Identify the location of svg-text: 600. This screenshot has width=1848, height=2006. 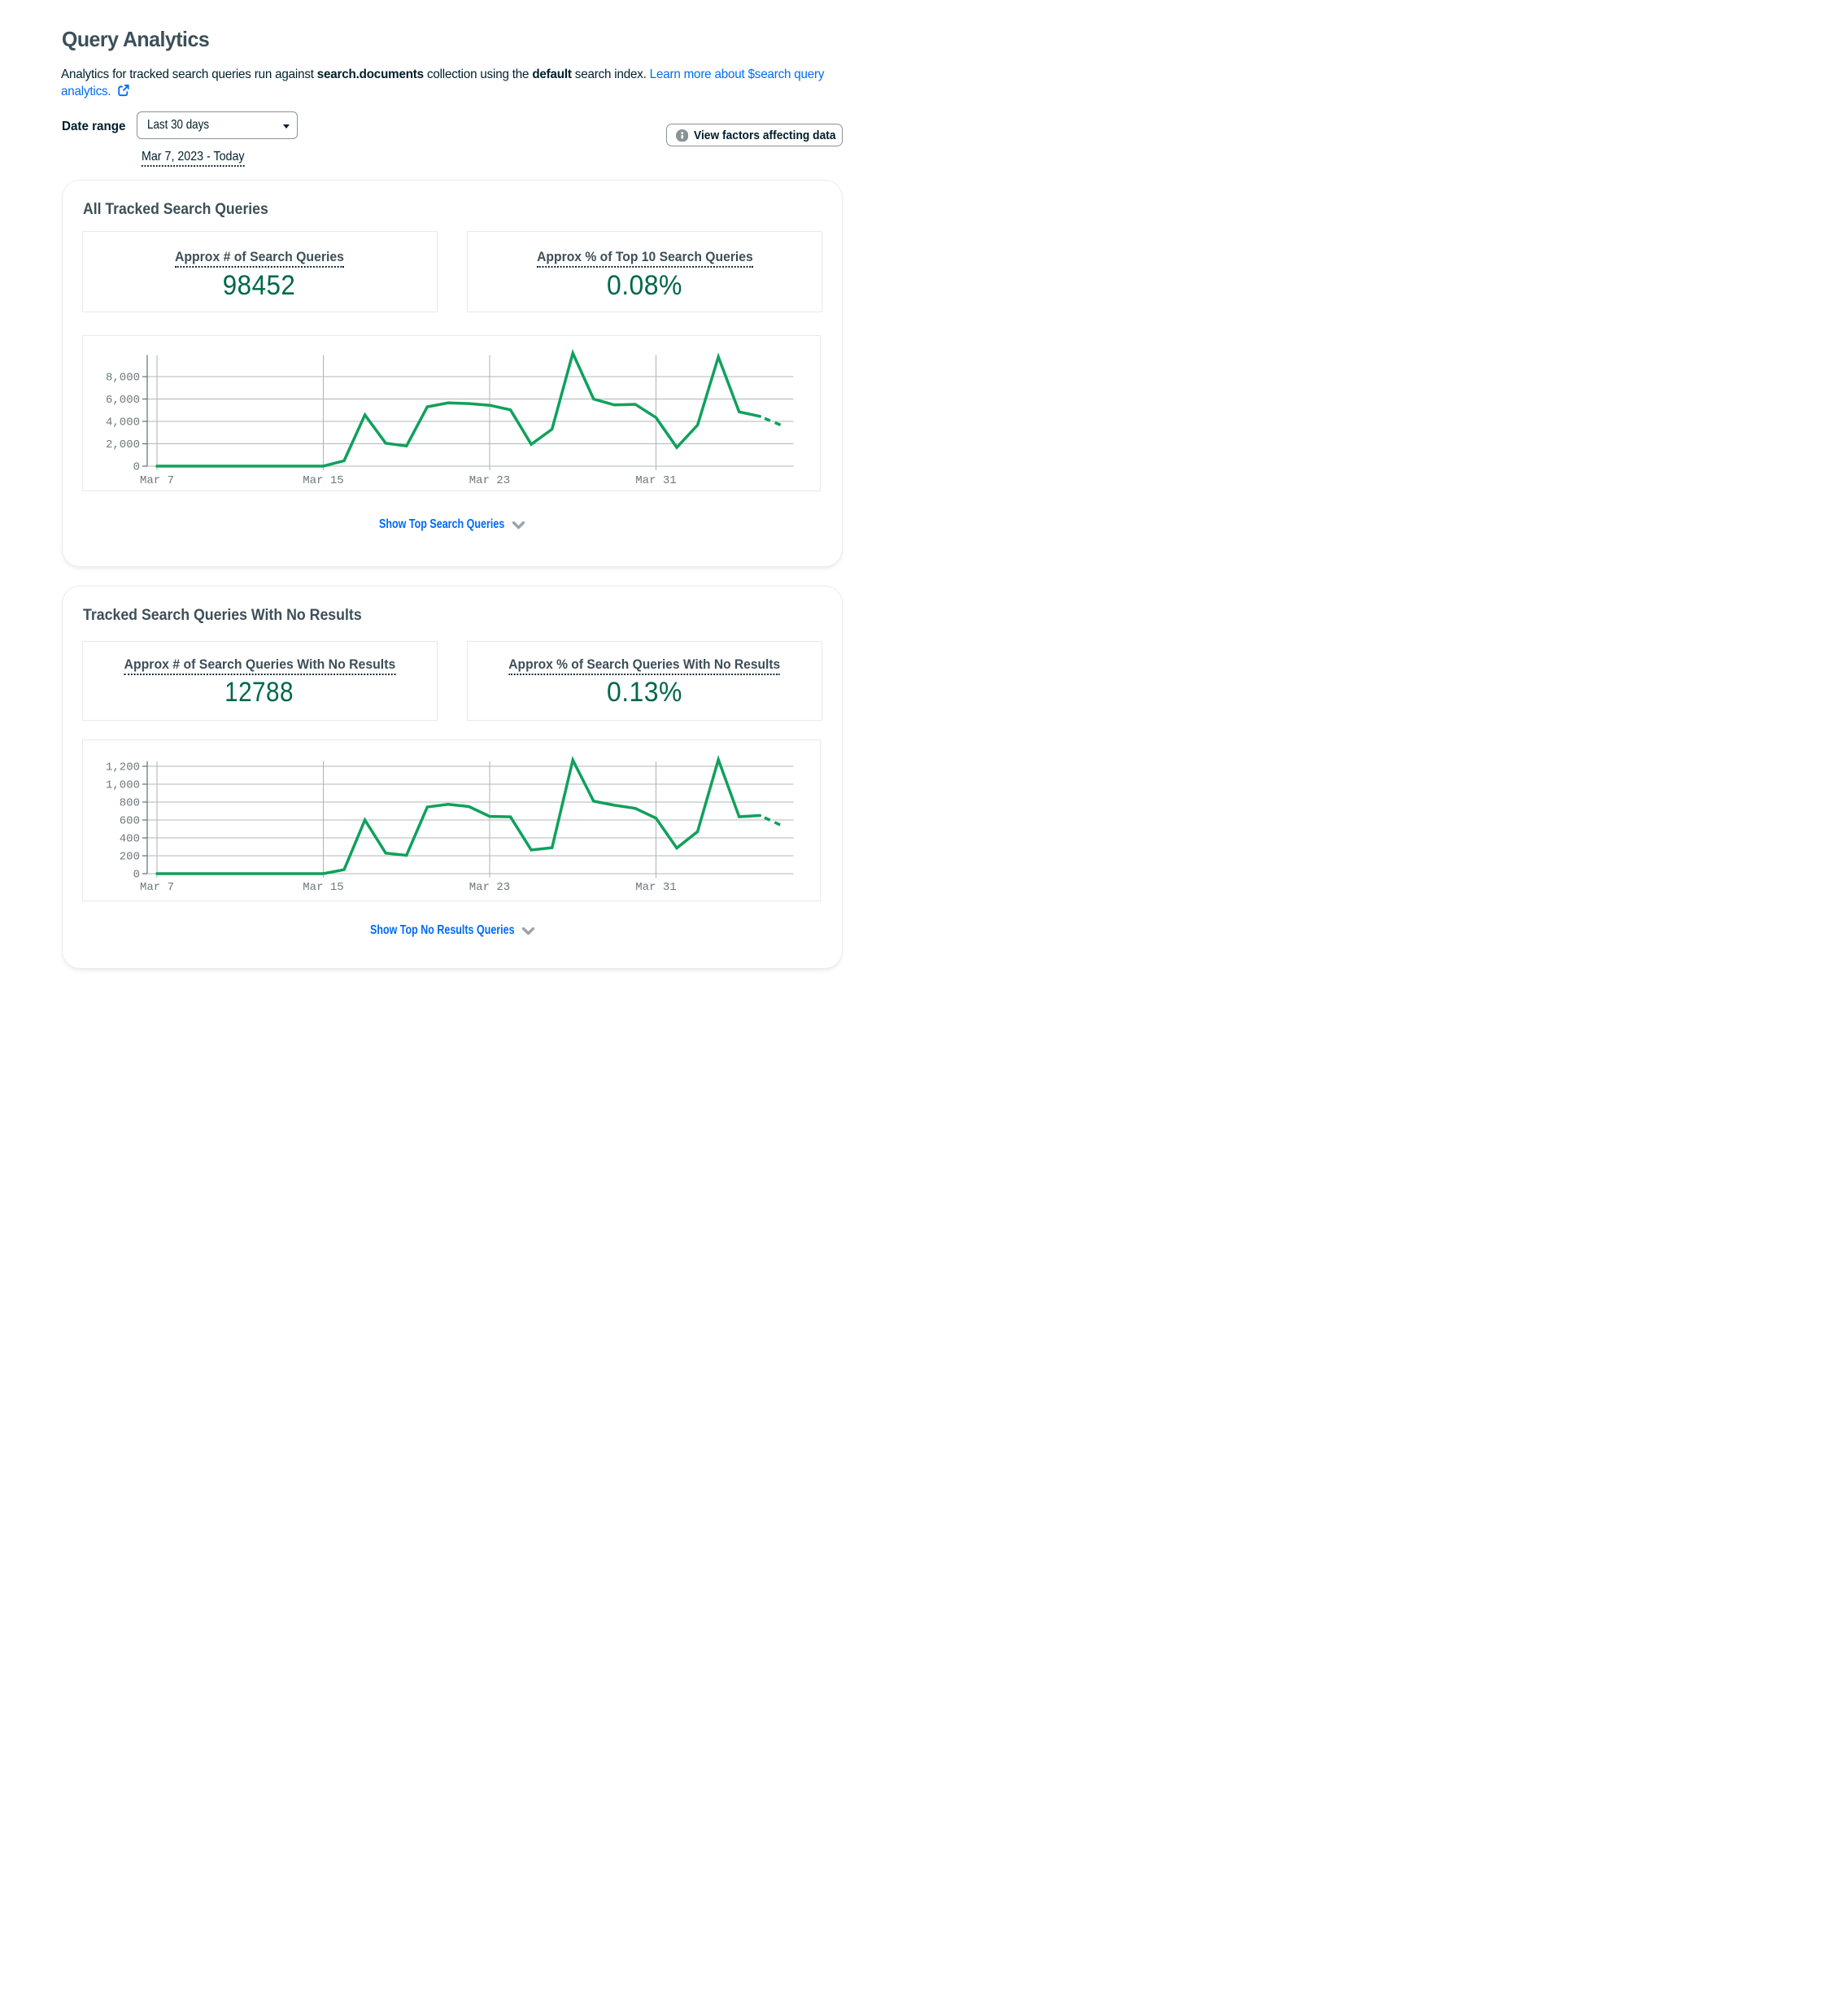
(129, 822).